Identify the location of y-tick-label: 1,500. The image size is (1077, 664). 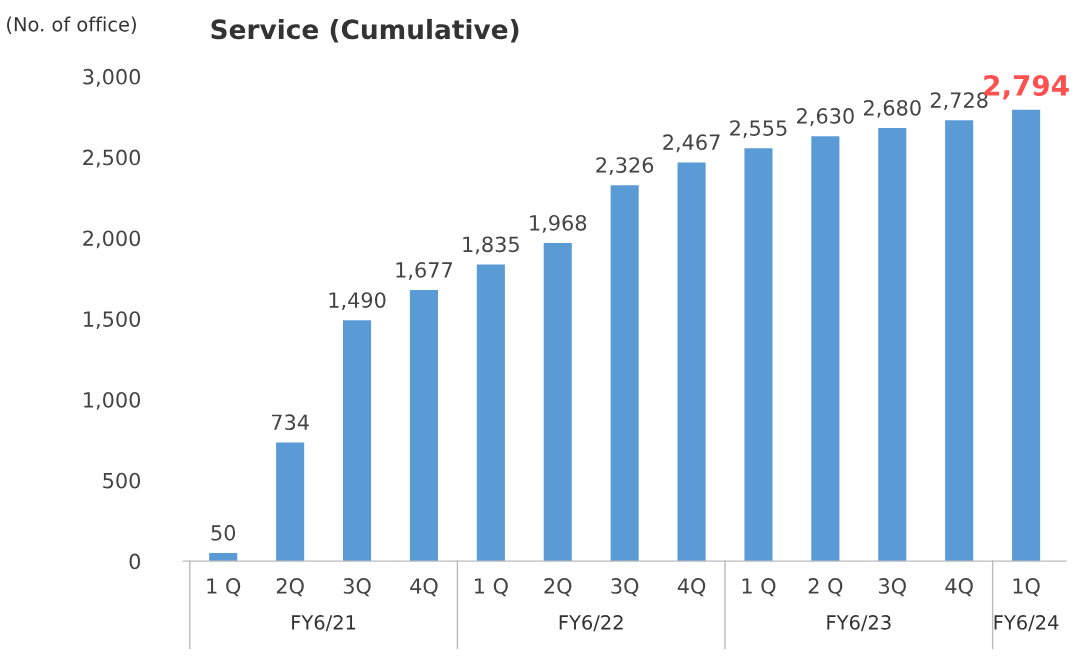
(112, 320).